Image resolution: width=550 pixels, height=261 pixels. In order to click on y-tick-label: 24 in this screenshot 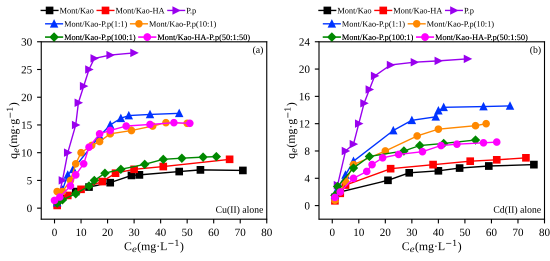, I will do `click(304, 42)`.